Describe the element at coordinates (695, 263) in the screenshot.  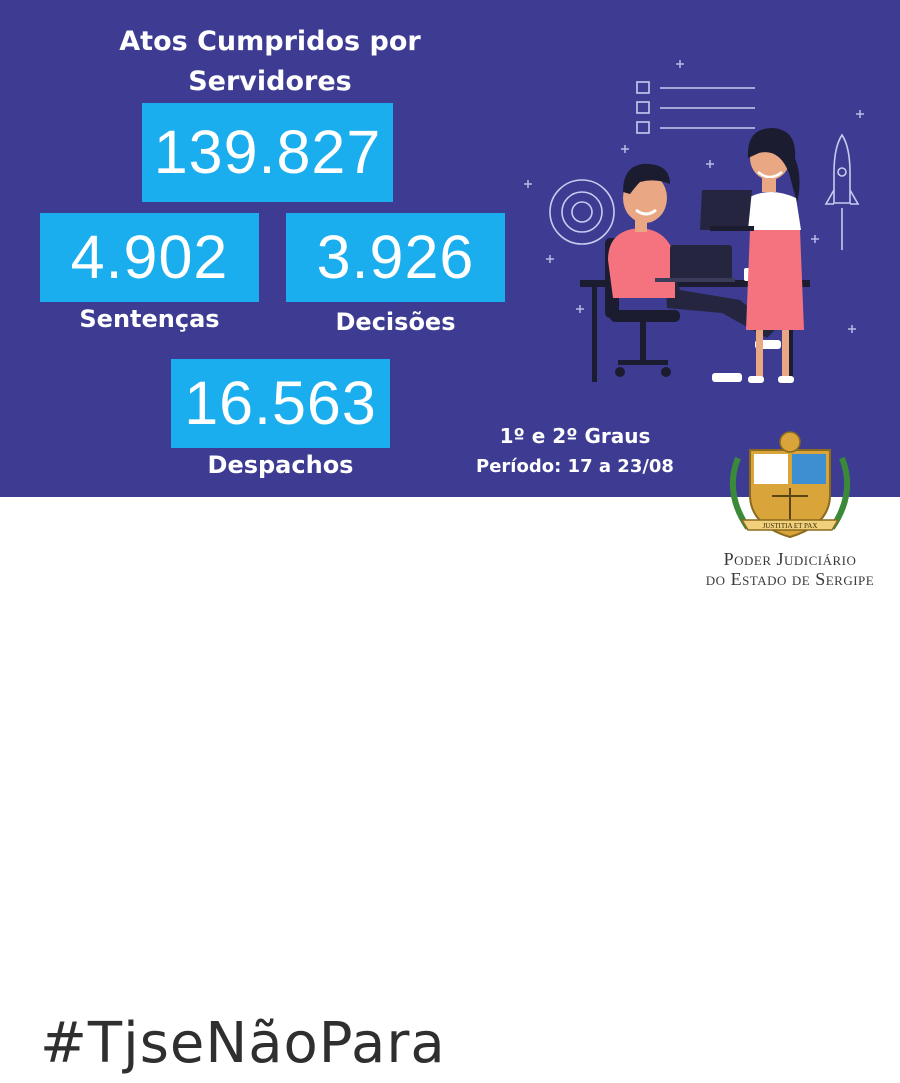
I see `laptop-desk` at that location.